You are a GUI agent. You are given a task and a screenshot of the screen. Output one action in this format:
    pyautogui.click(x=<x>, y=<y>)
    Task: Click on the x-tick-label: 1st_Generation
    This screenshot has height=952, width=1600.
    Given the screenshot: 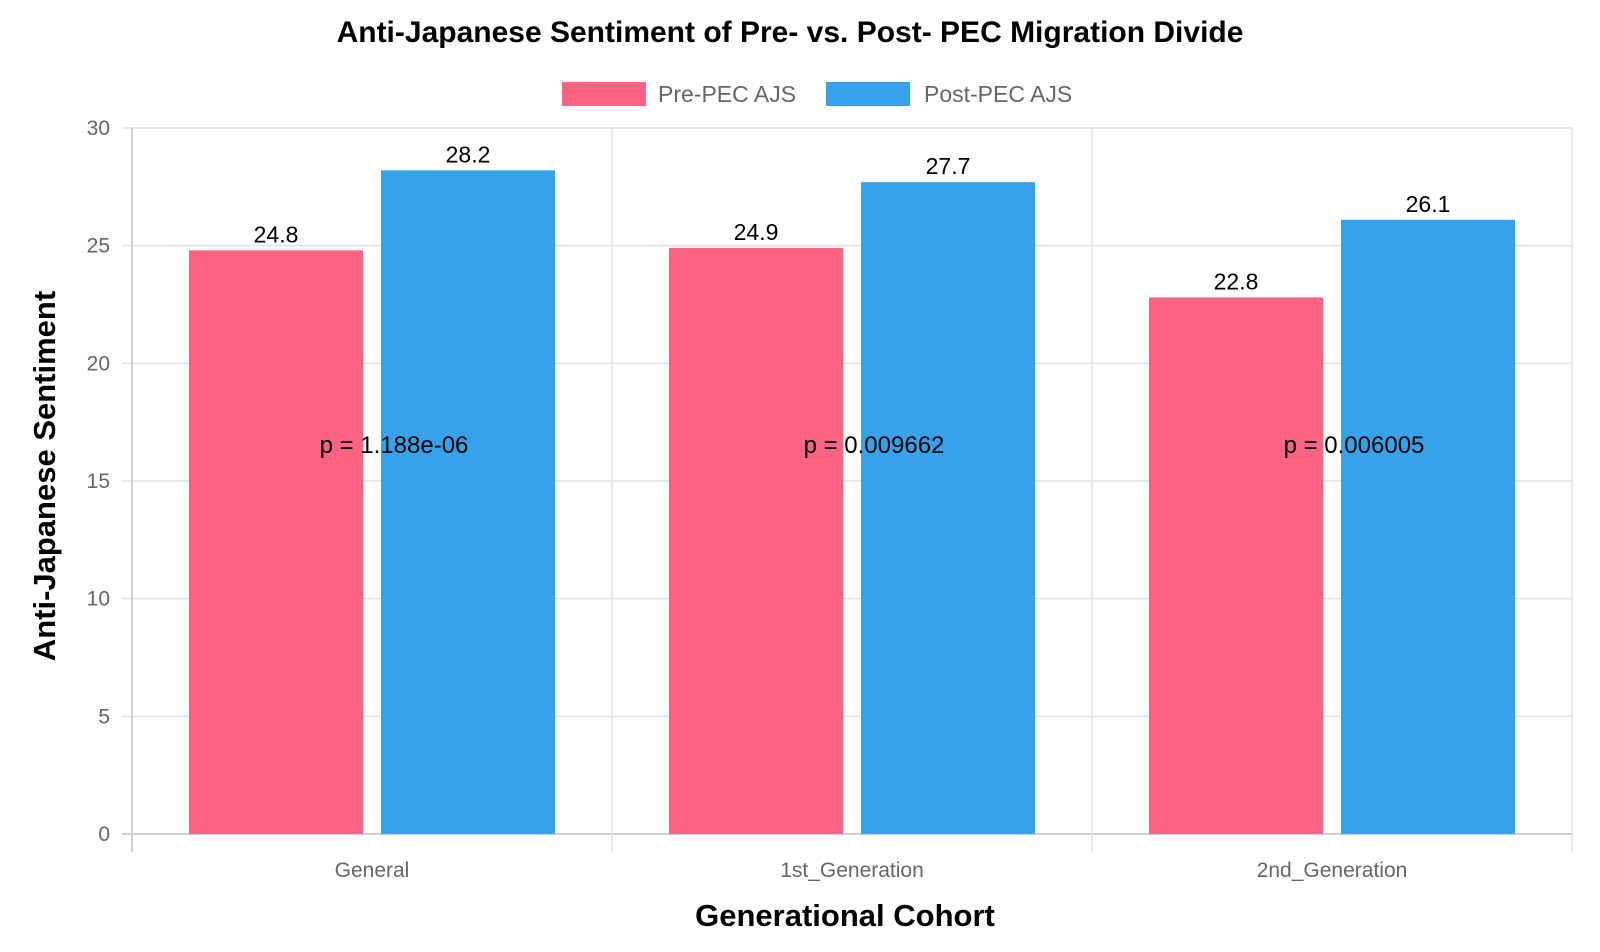 What is the action you would take?
    pyautogui.click(x=852, y=870)
    